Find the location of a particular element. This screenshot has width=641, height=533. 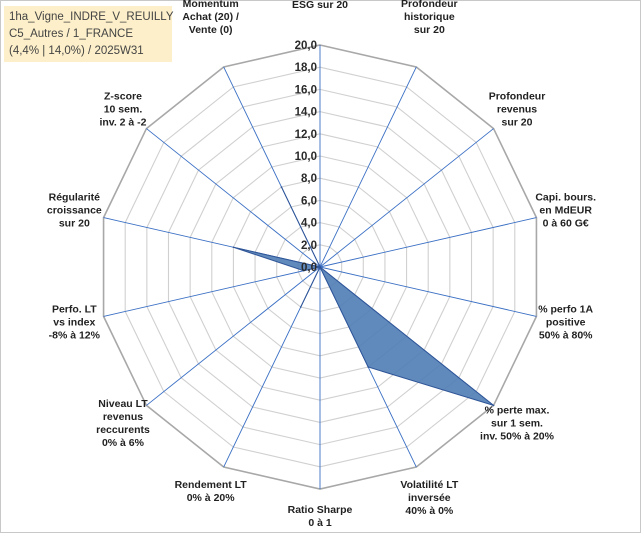

axis-label: Profondeur historique sur 20 is located at coordinates (429, 18).